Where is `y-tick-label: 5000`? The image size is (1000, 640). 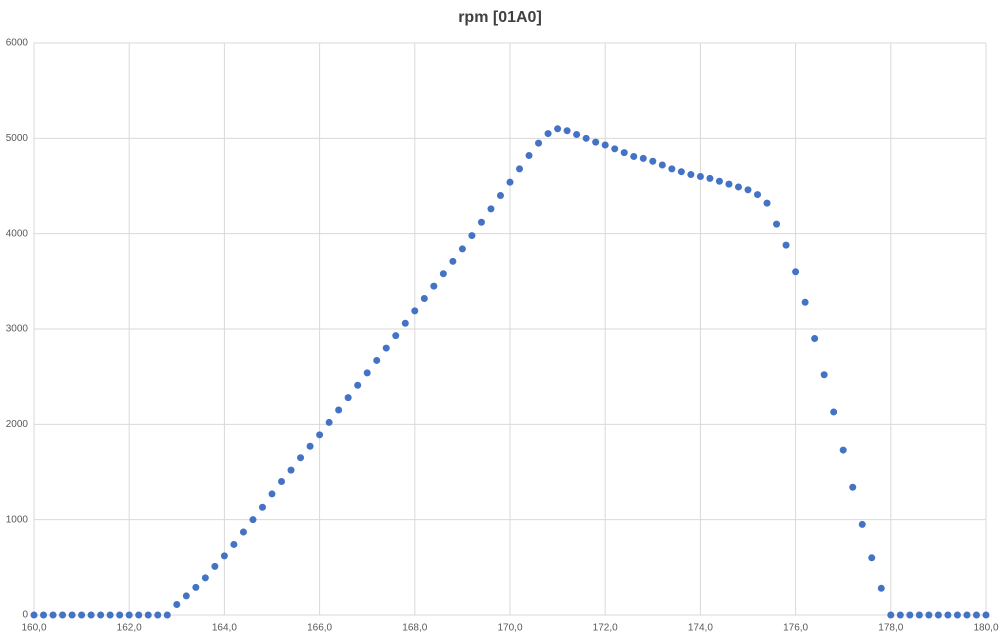
y-tick-label: 5000 is located at coordinates (17, 138).